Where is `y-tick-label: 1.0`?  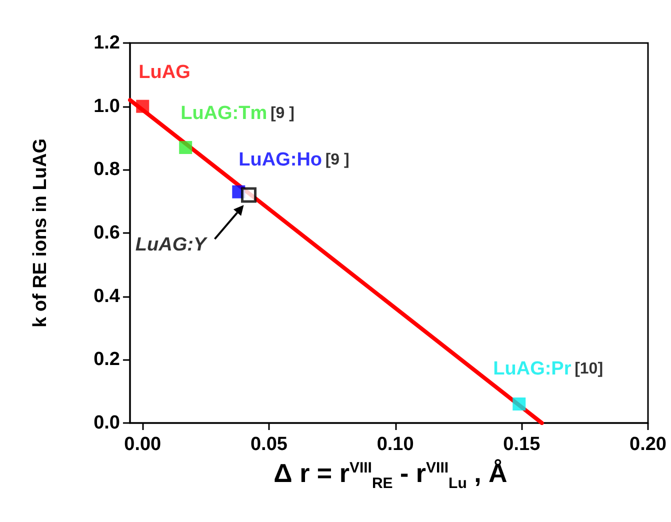 y-tick-label: 1.0 is located at coordinates (107, 106).